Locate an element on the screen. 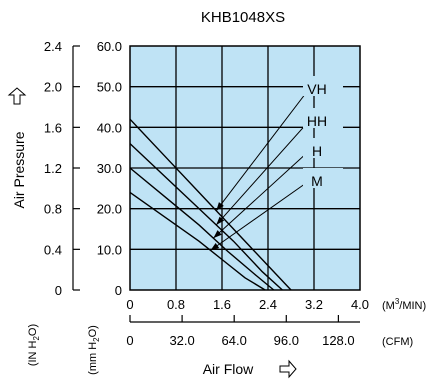  y-tick-label-mm-h2o: 40.0 is located at coordinates (109, 127).